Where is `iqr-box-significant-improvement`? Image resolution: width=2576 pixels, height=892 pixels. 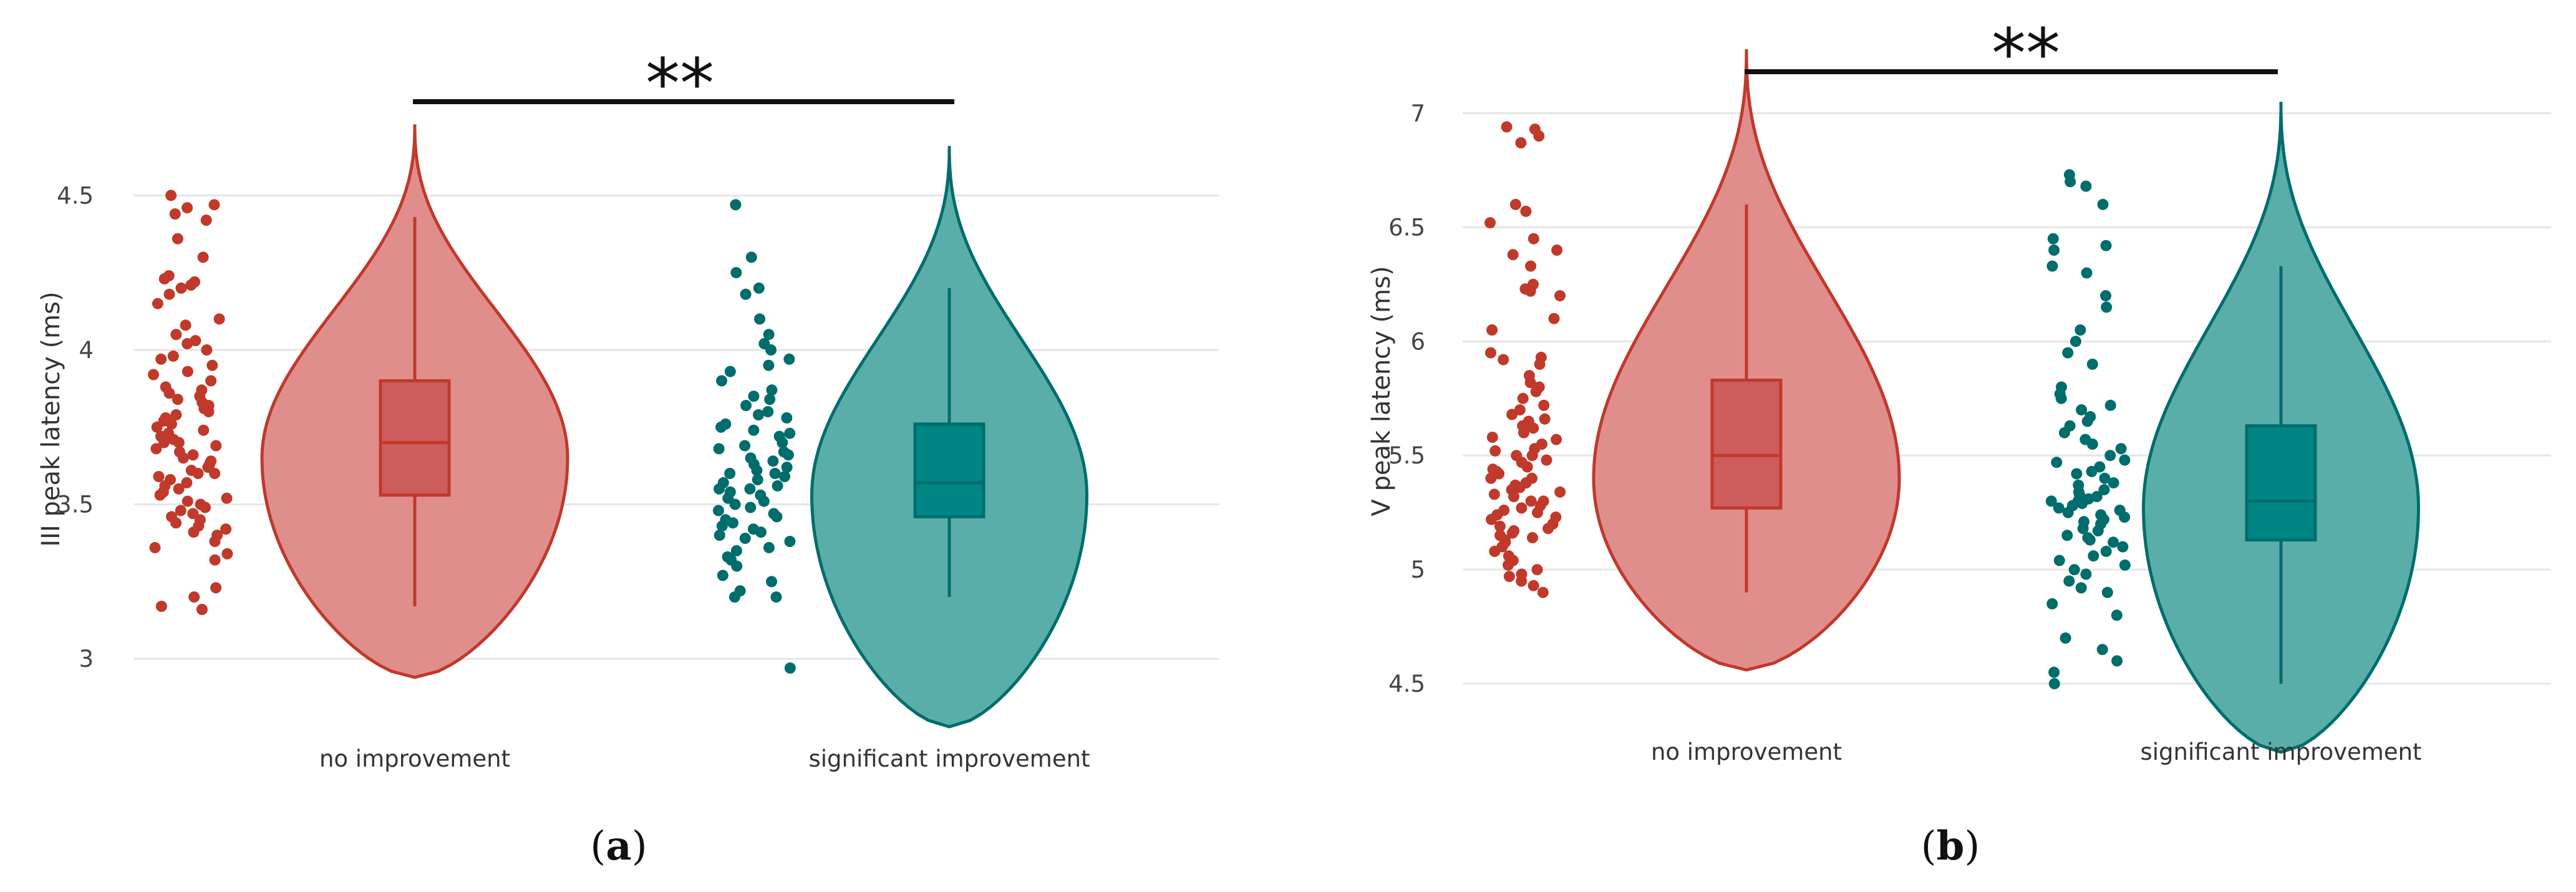 iqr-box-significant-improvement is located at coordinates (2281, 483).